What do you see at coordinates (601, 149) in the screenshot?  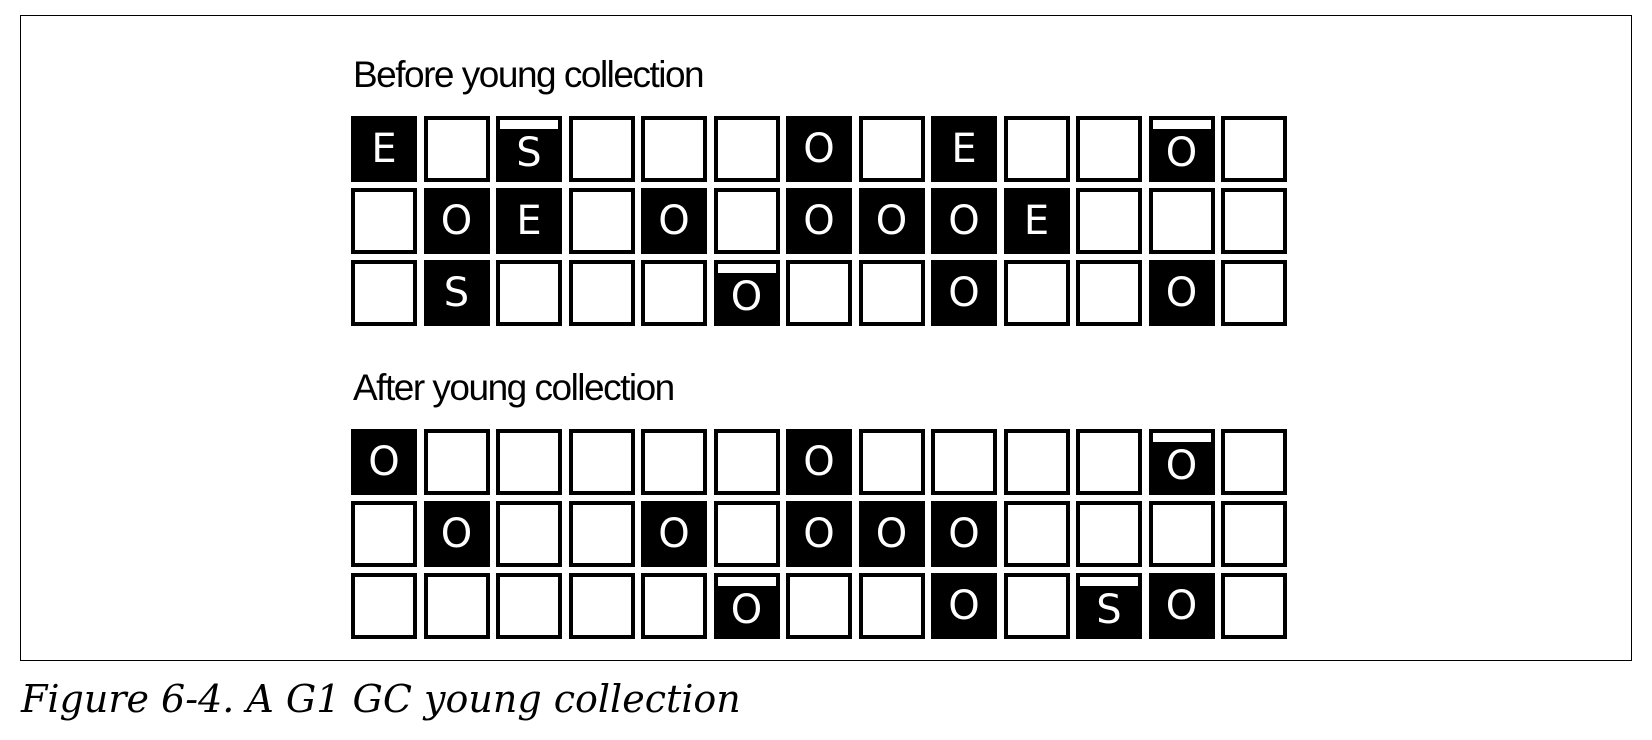 I see `before-region-r1-c4` at bounding box center [601, 149].